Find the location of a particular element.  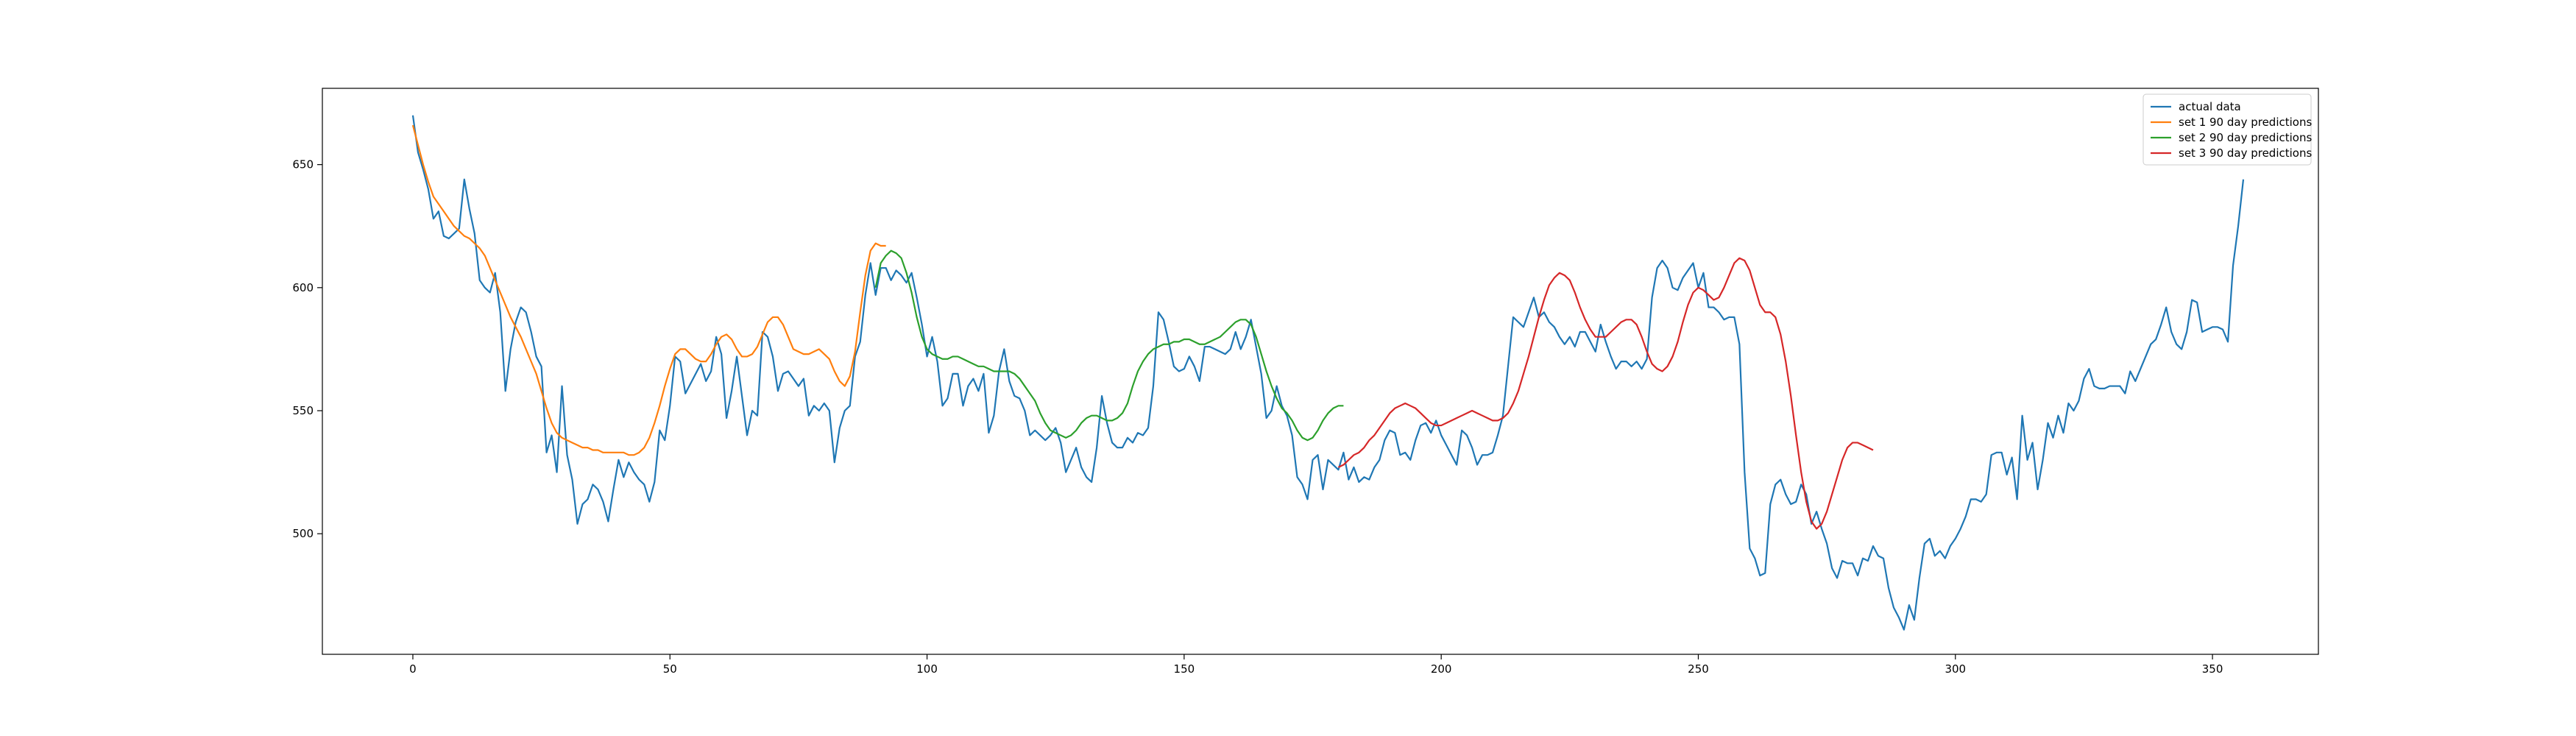

x-tick-label-350: 350 is located at coordinates (2212, 669).